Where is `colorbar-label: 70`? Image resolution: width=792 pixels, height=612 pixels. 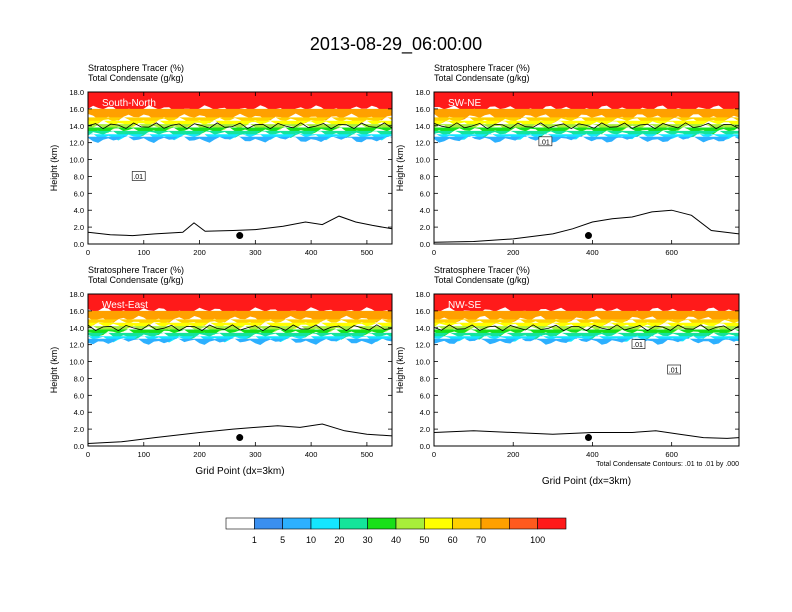
colorbar-label: 70 is located at coordinates (481, 540).